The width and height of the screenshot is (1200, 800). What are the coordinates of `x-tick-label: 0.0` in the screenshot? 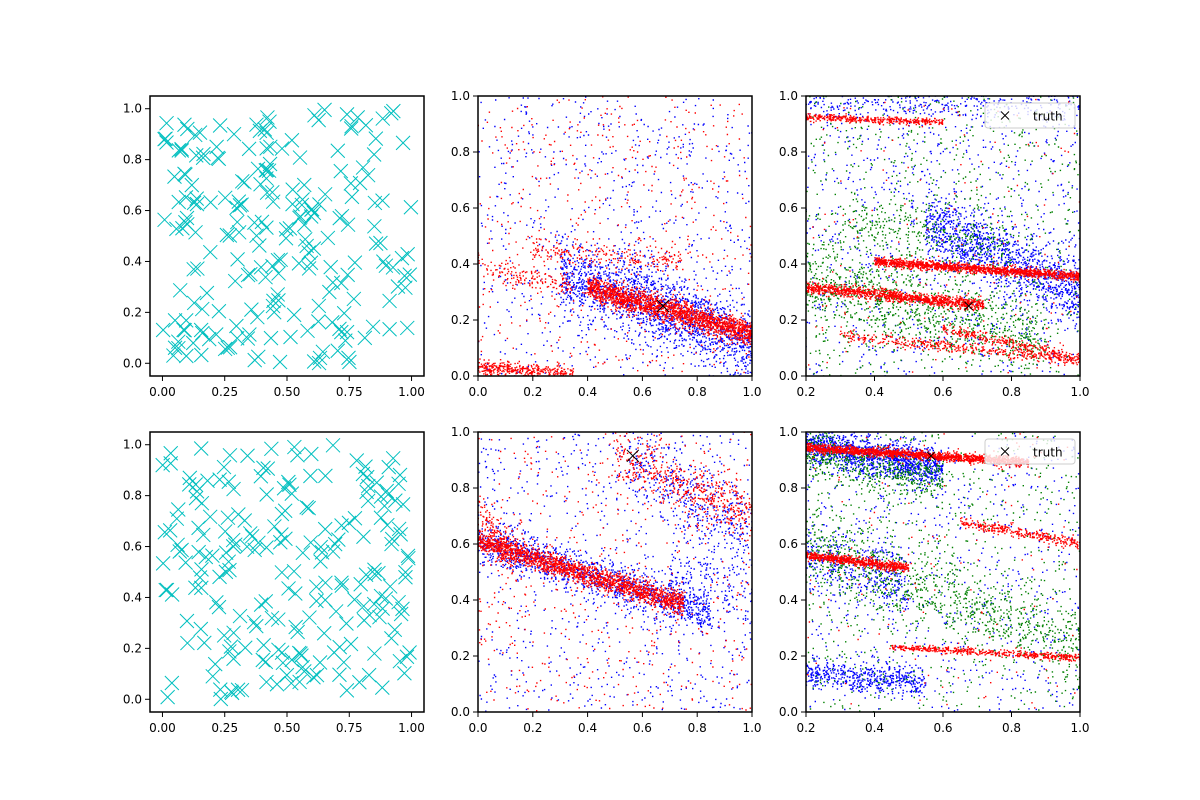 It's located at (477, 392).